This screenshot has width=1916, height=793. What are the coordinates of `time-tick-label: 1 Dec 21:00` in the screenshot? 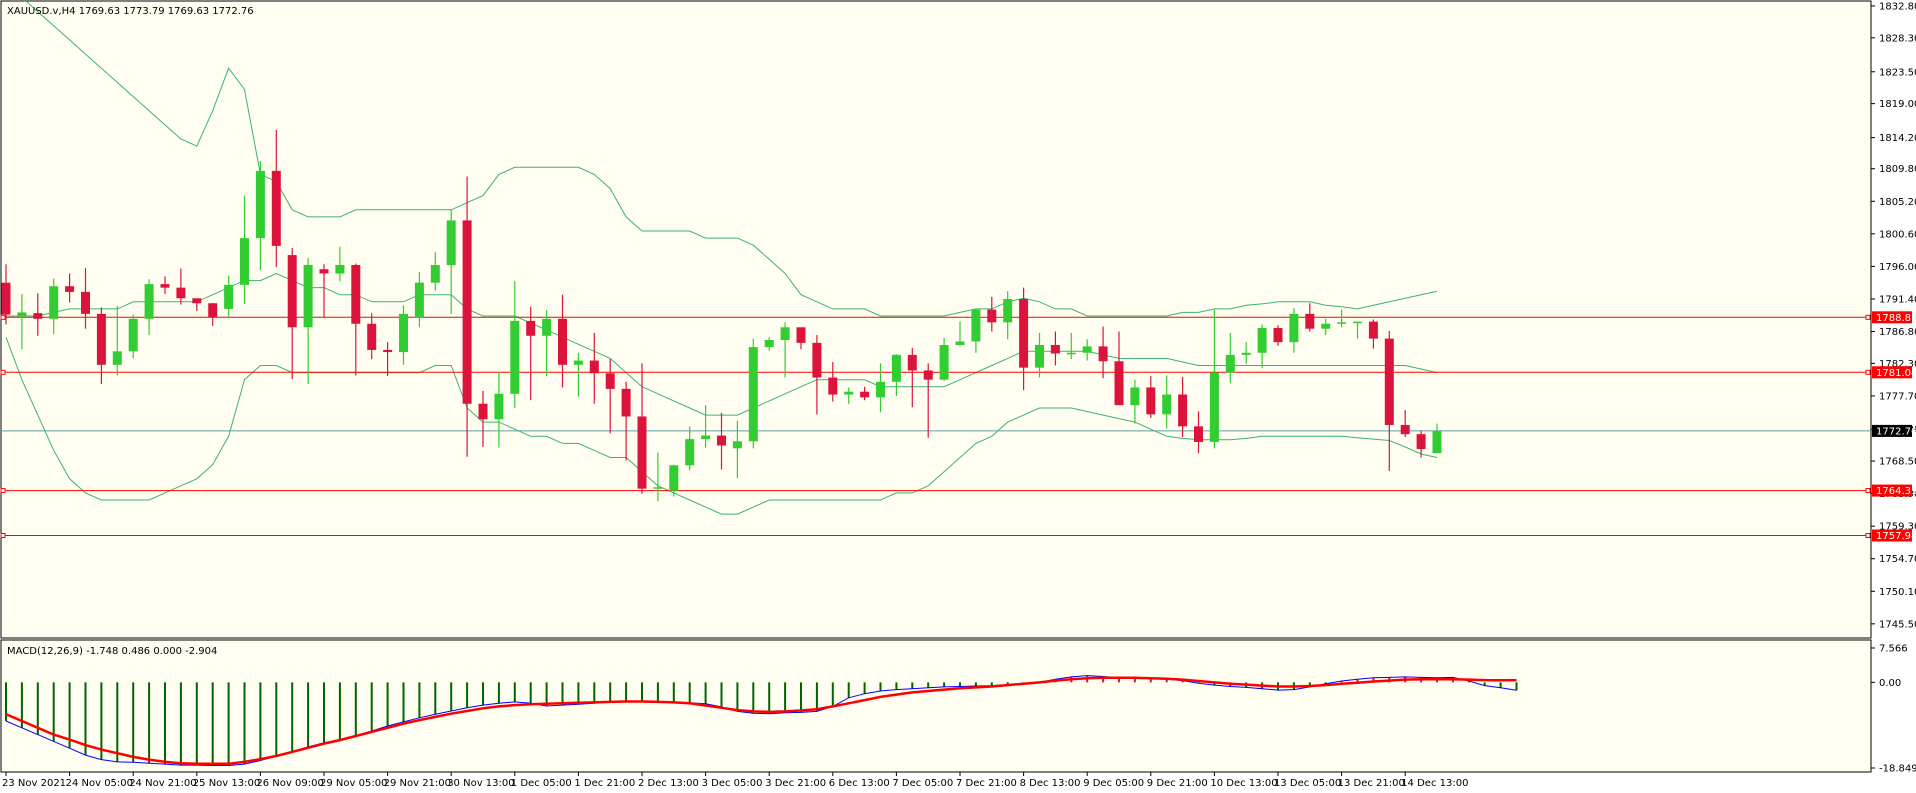 It's located at (604, 783).